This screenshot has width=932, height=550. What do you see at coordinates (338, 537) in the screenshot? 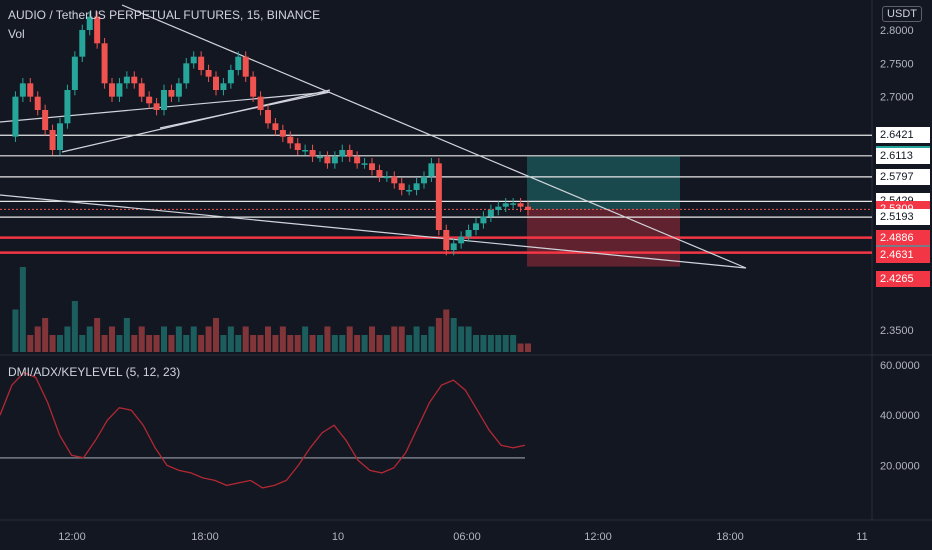
I see `time-tick-label: 10` at bounding box center [338, 537].